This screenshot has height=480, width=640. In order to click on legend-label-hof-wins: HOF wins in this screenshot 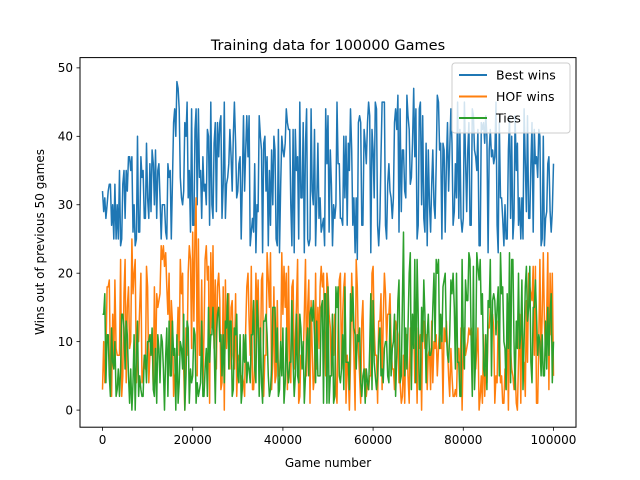, I will do `click(525, 96)`.